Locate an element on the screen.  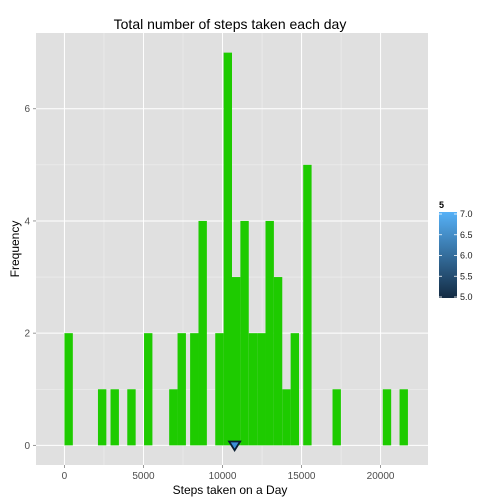
legend-label: 6.0 is located at coordinates (466, 256).